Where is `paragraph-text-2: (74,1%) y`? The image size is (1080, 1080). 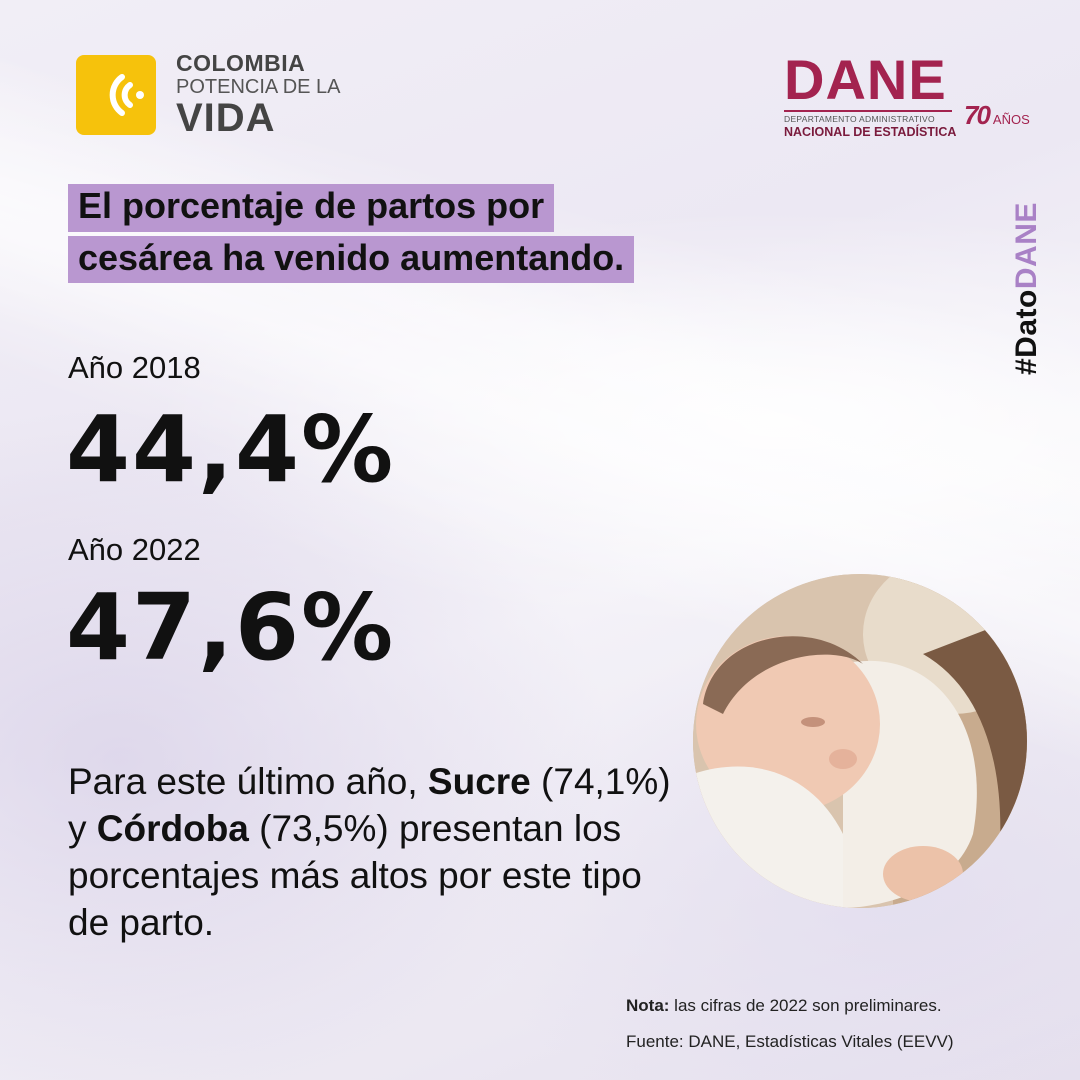
paragraph-text-2: (74,1%) y is located at coordinates (369, 805).